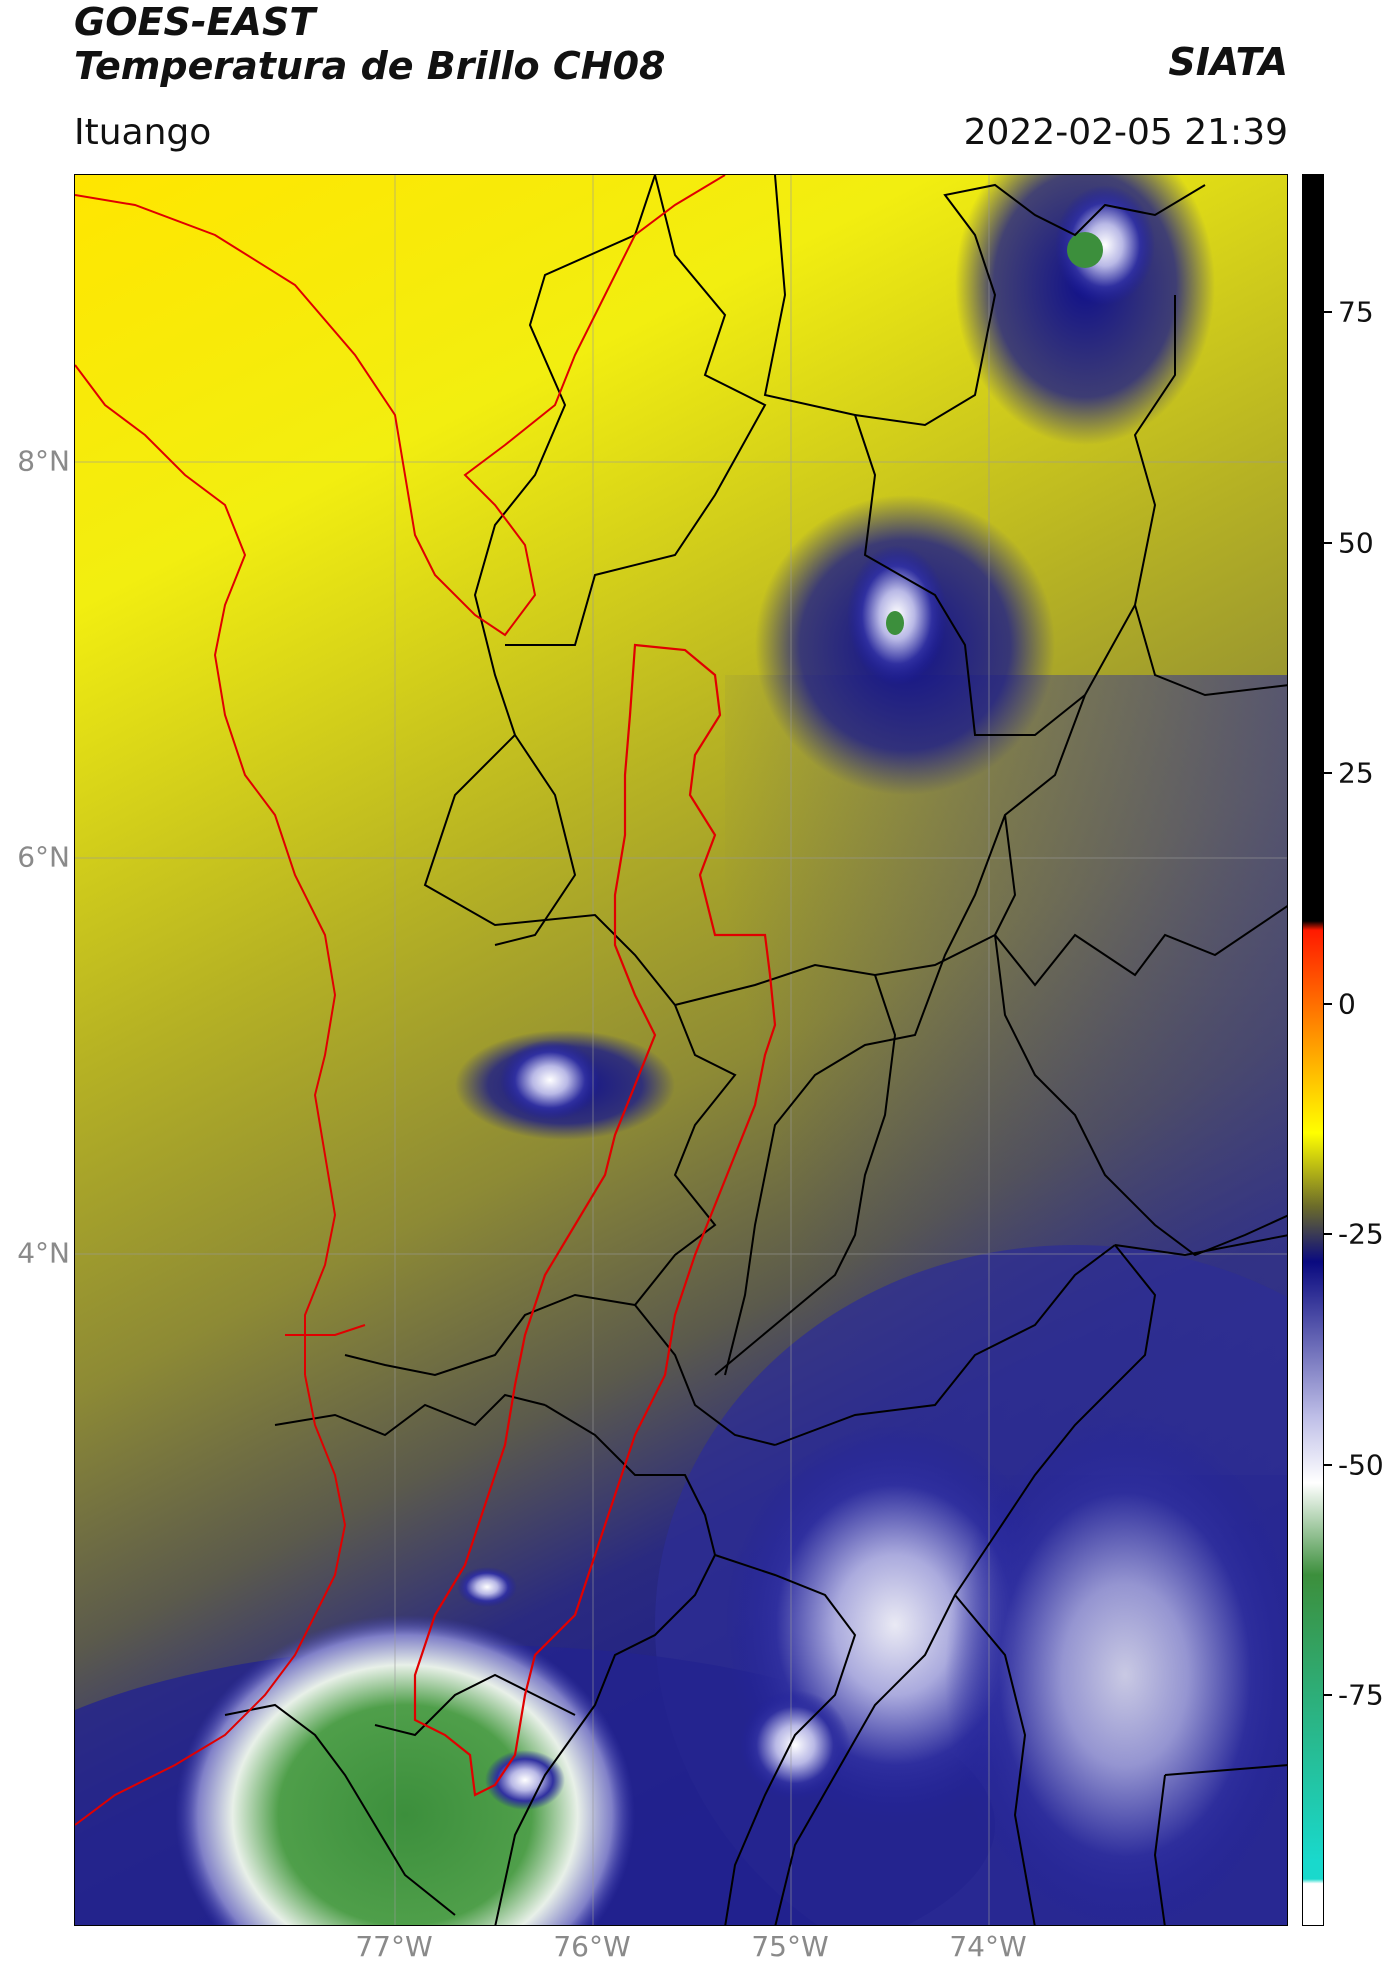 Image resolution: width=1384 pixels, height=1981 pixels. Describe the element at coordinates (1361, 1234) in the screenshot. I see `colorbar-tick-label: -25` at that location.